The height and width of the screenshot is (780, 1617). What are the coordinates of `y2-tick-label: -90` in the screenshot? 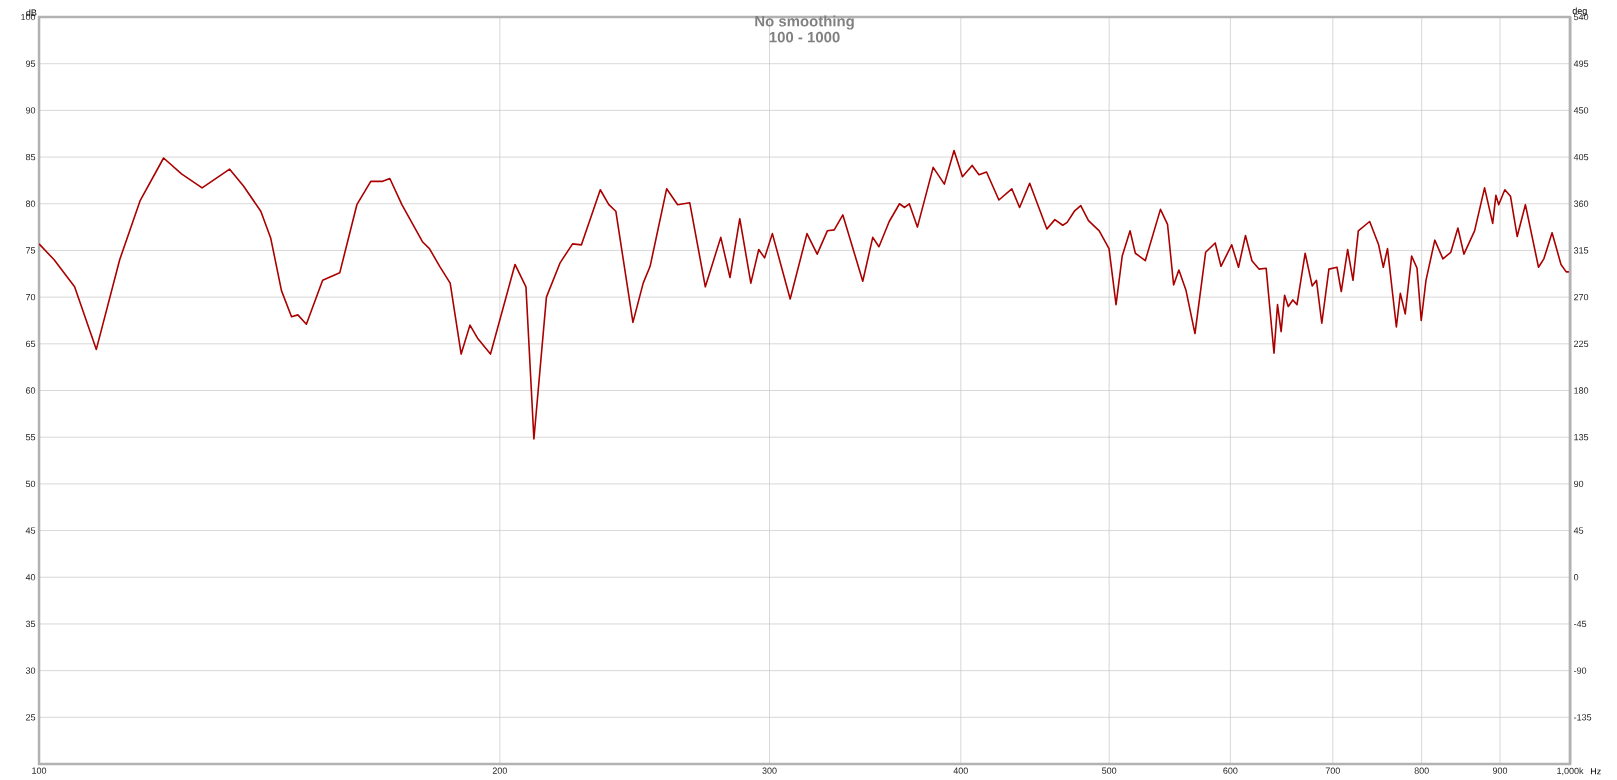 It's located at (1580, 670).